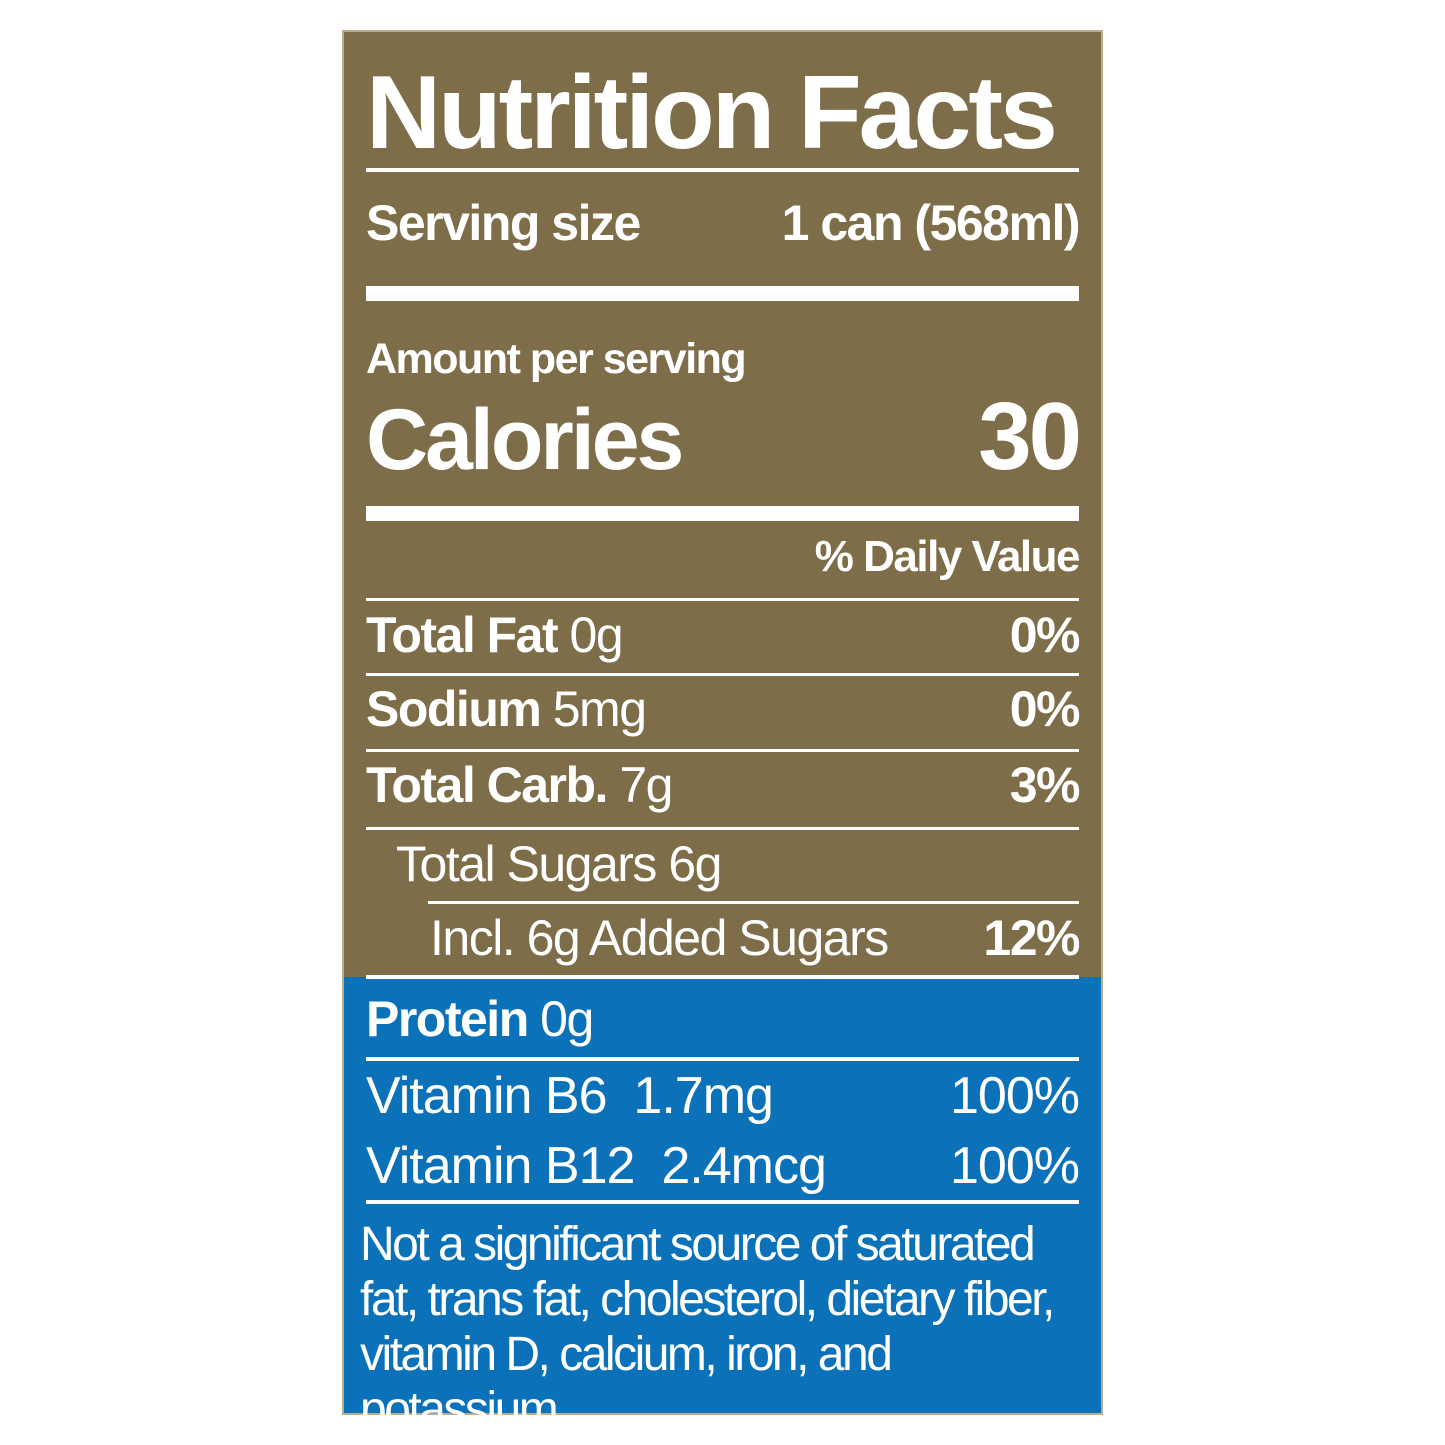 The image size is (1445, 1445). Describe the element at coordinates (462, 635) in the screenshot. I see `nutrient-name: Total Fat` at that location.